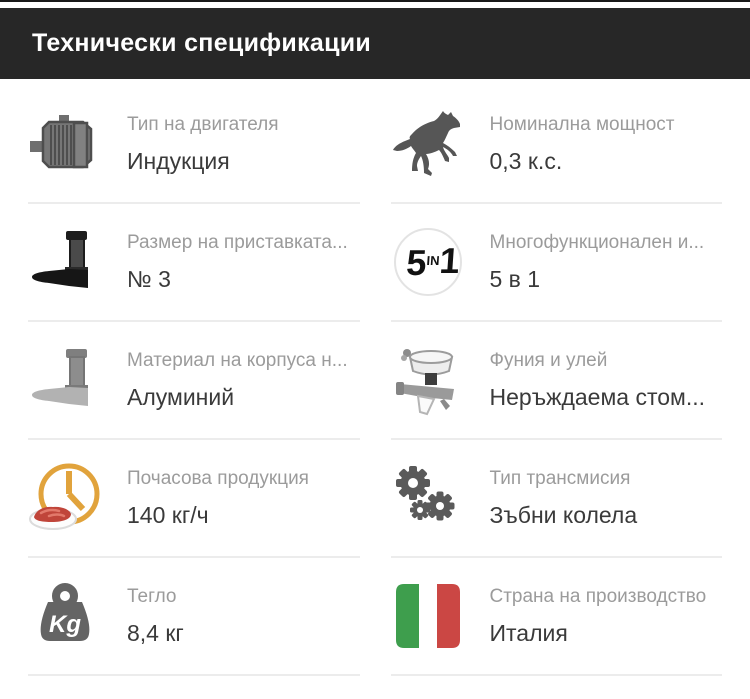 The height and width of the screenshot is (699, 750). I want to click on grinder-body-icon, so click(65, 380).